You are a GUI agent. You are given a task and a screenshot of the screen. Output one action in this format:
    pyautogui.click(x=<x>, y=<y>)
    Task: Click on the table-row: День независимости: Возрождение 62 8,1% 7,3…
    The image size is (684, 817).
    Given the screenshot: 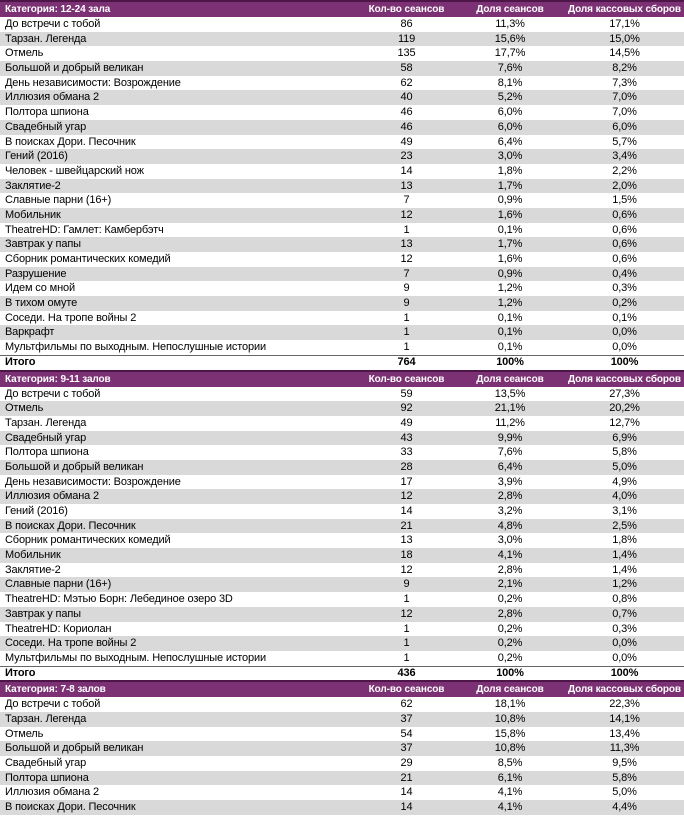 What is the action you would take?
    pyautogui.click(x=342, y=83)
    